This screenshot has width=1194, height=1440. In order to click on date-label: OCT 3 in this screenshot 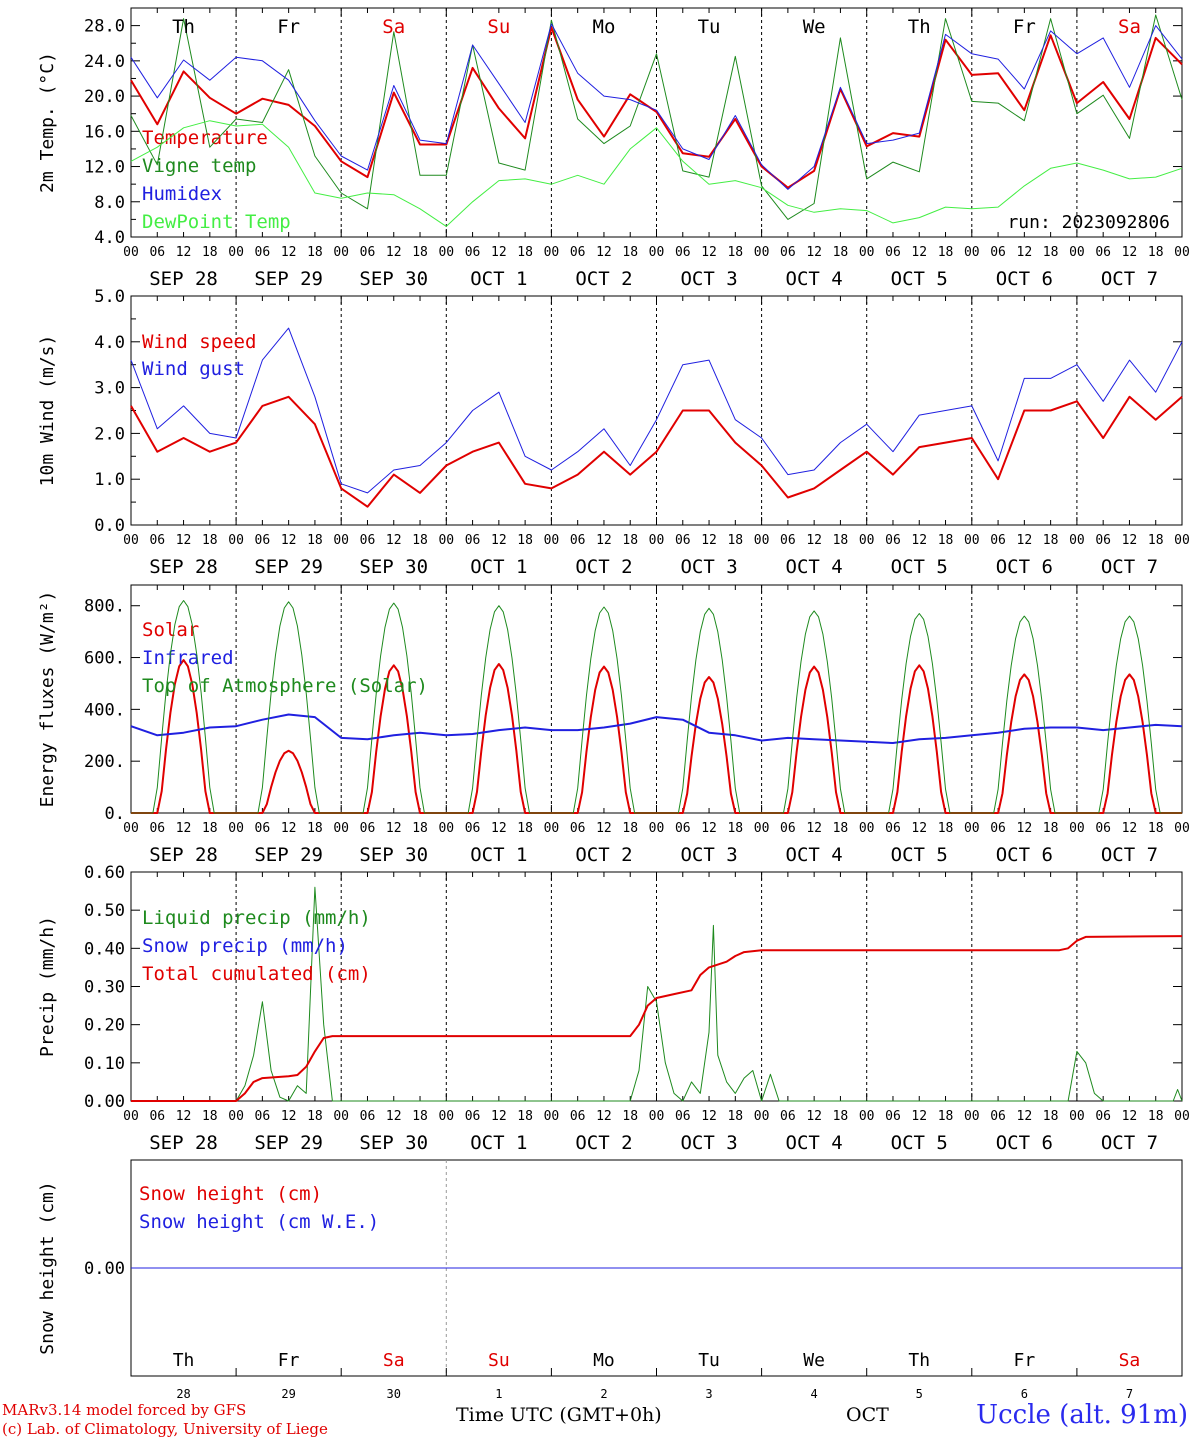, I will do `click(708, 567)`.